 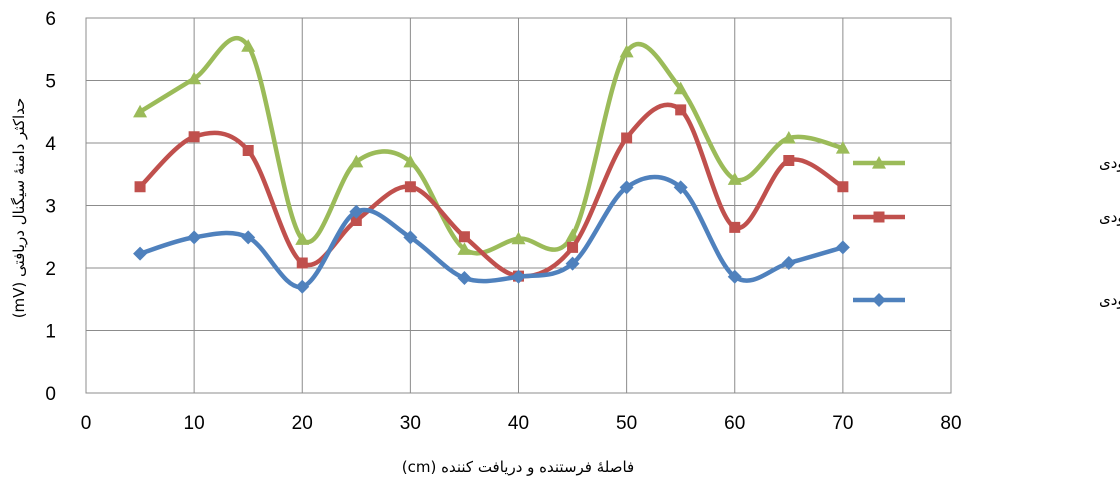 What do you see at coordinates (734, 423) in the screenshot?
I see `x-tick-label: 60` at bounding box center [734, 423].